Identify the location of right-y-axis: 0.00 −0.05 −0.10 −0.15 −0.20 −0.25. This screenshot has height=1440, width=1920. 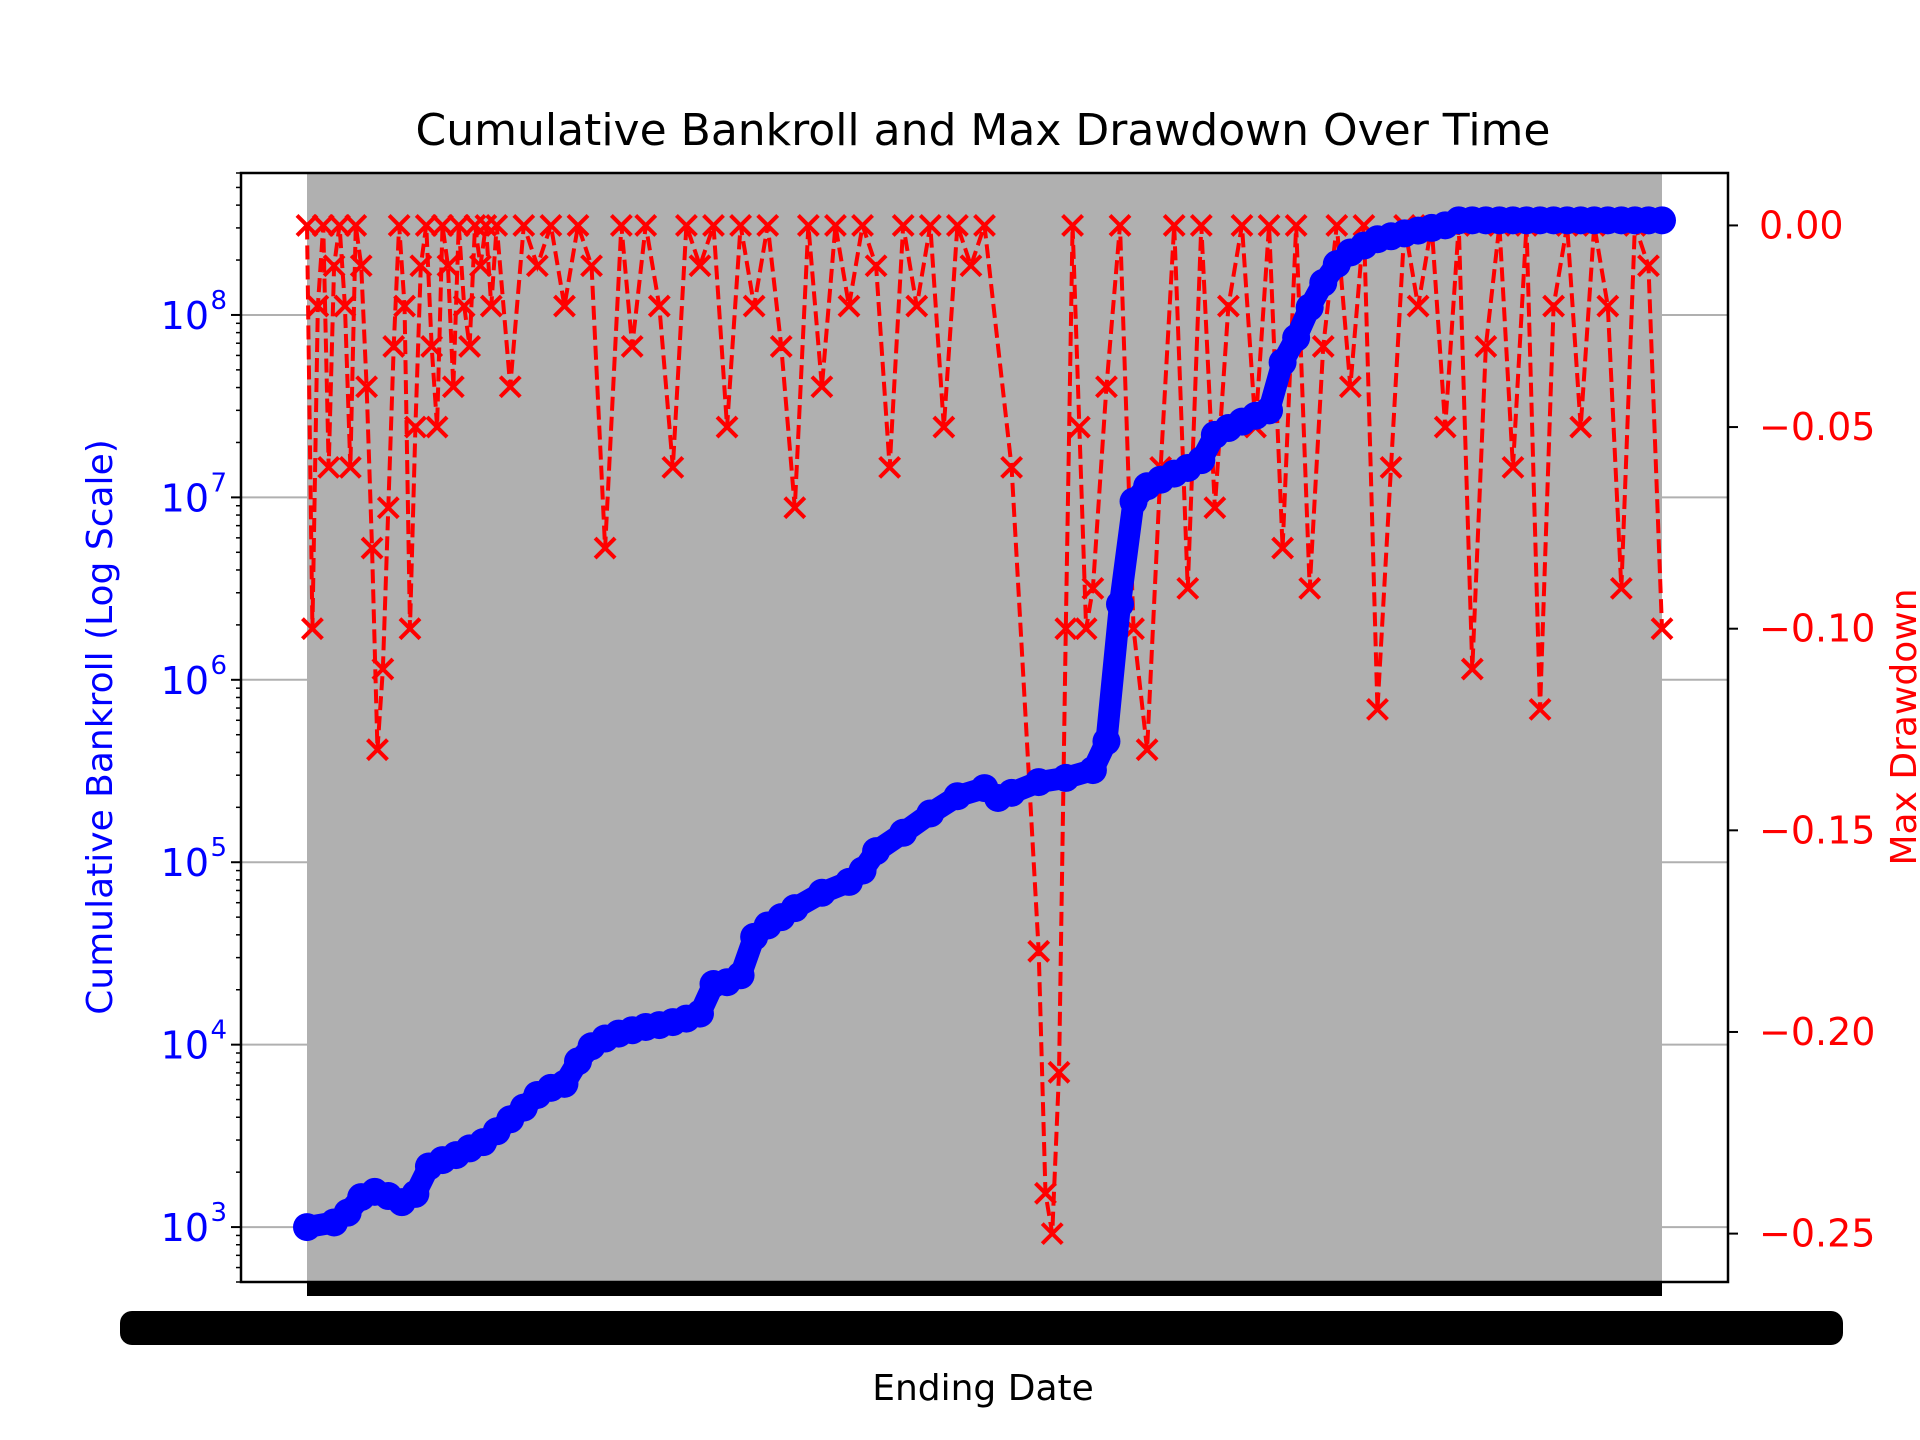
(1801, 729).